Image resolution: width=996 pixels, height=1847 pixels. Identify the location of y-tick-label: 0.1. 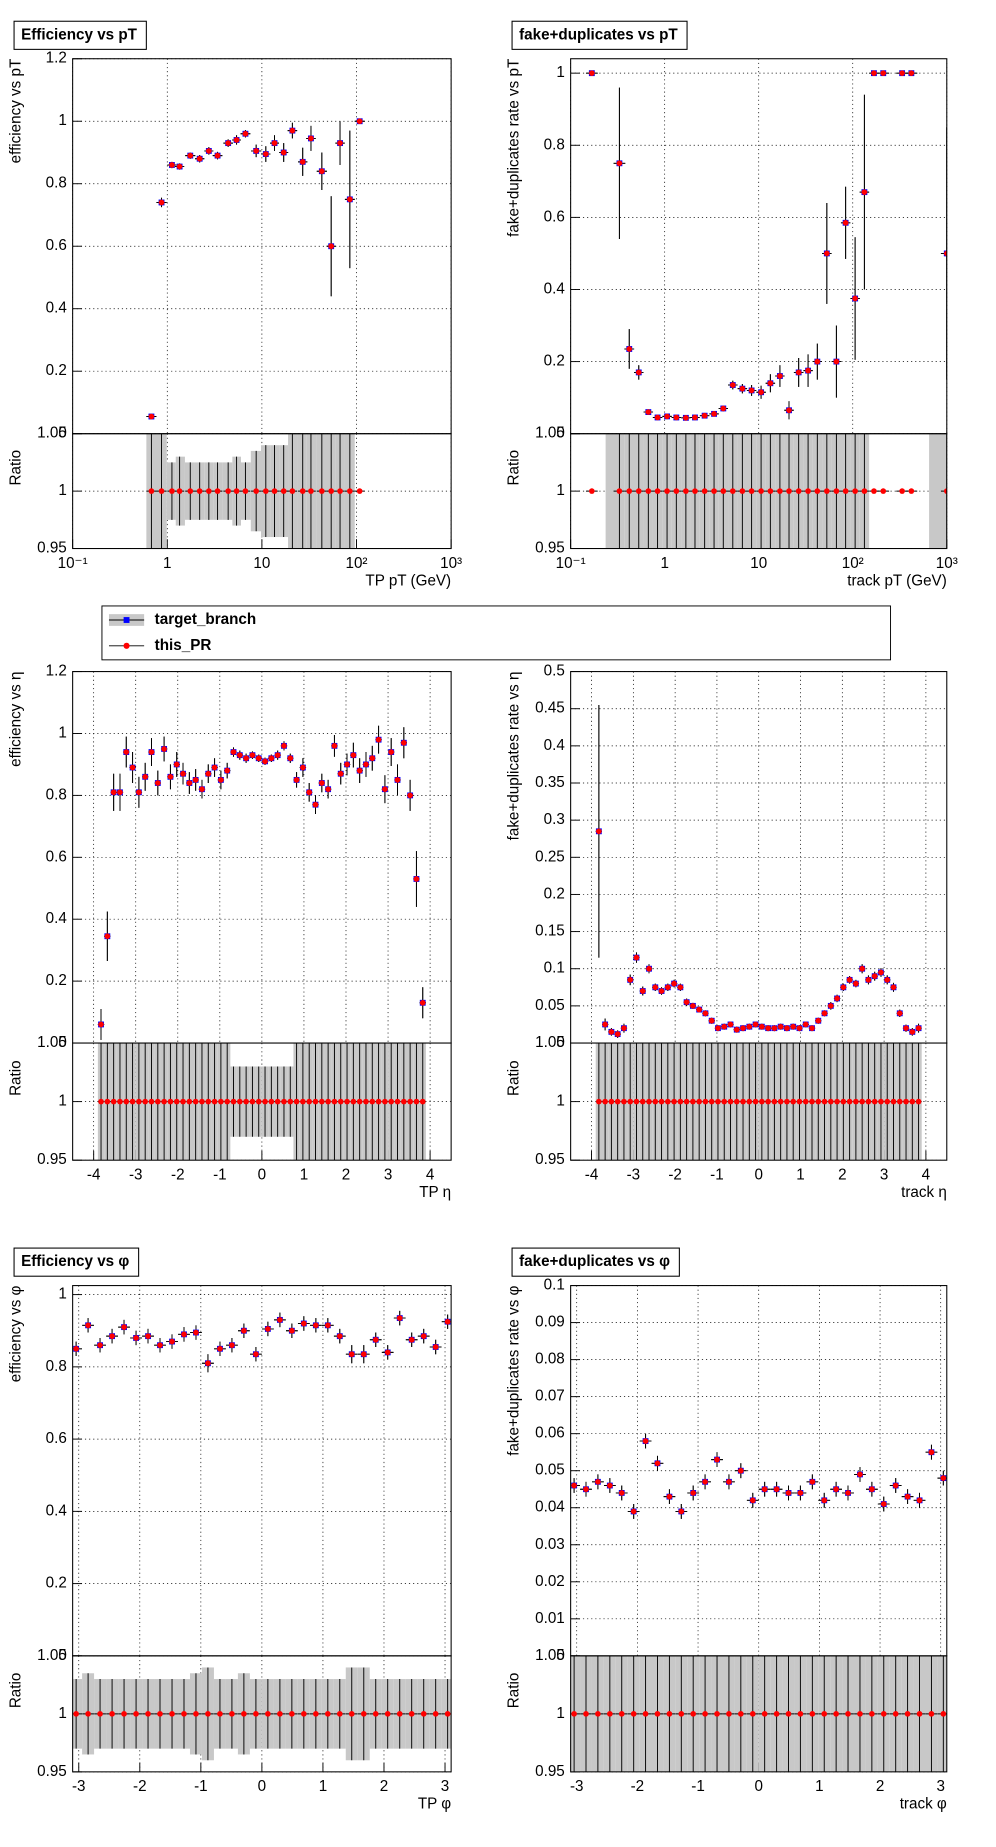
(554, 968).